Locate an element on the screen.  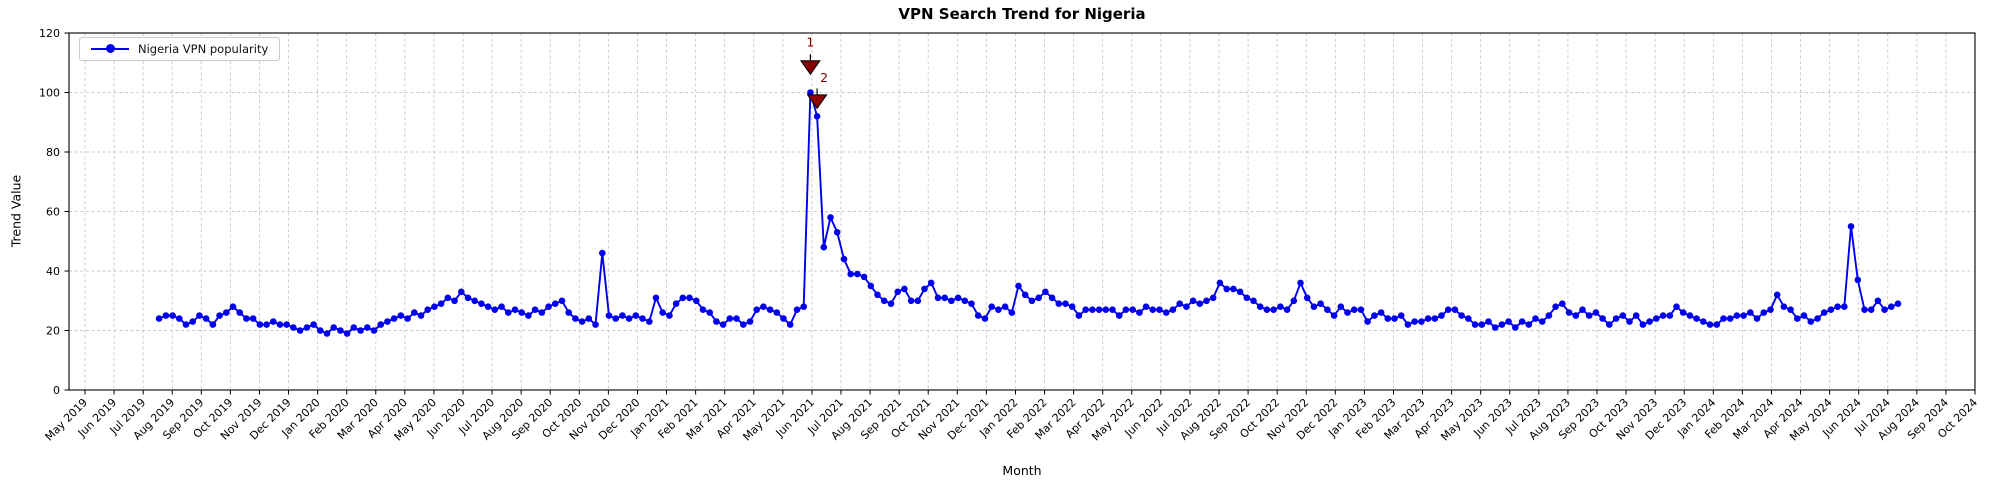
x-axis-label: Month is located at coordinates (1022, 470).